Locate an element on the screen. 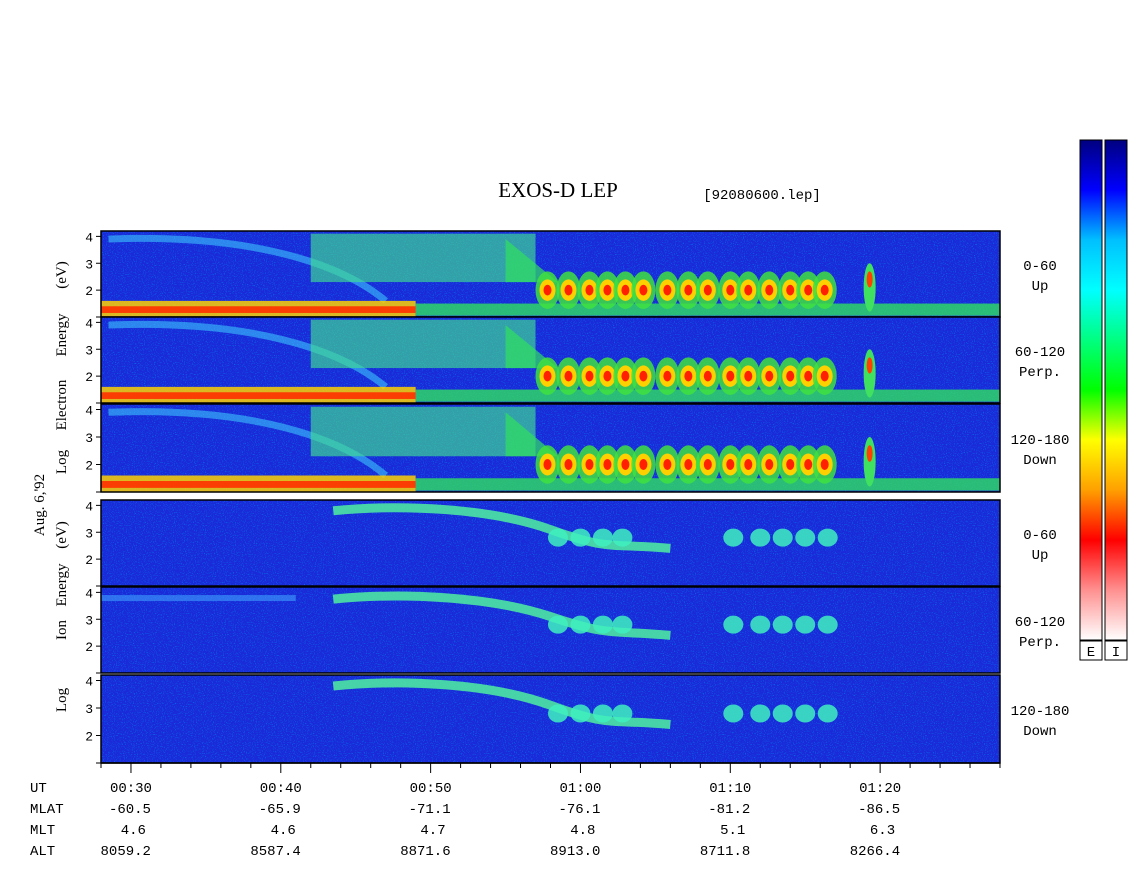 The image size is (1130, 875). panel-electron-2: 2 3 4 is located at coordinates (543, 360).